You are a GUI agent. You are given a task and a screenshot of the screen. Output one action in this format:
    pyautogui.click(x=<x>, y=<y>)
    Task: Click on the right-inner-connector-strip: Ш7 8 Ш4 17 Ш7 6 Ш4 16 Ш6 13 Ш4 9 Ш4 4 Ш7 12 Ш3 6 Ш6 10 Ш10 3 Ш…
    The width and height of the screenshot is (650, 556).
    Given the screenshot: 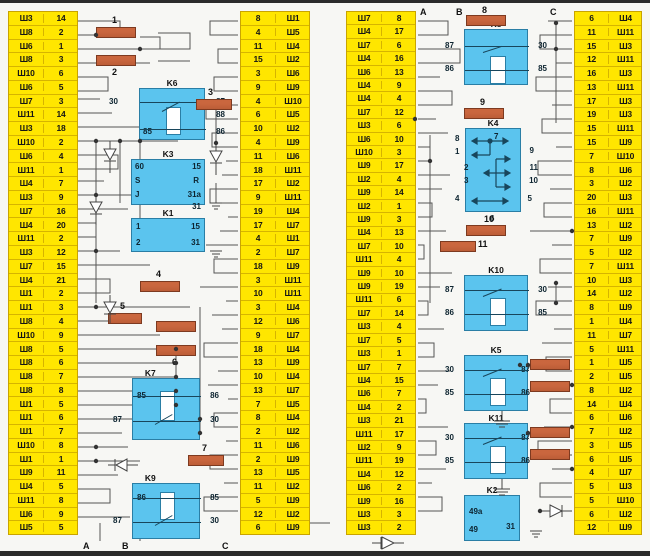 What is the action you would take?
    pyautogui.click(x=381, y=273)
    